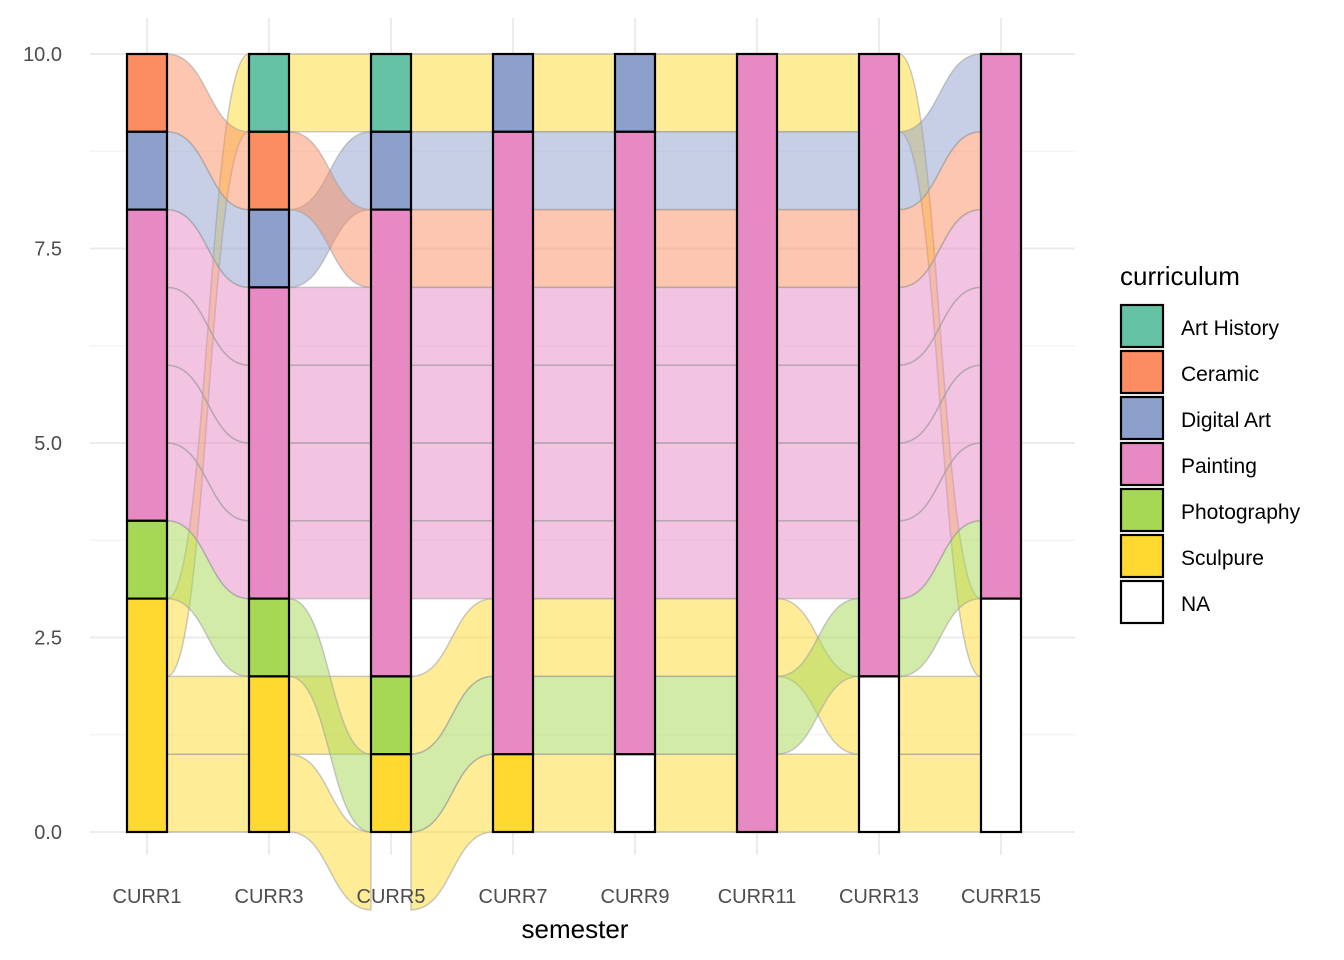 The width and height of the screenshot is (1344, 960). I want to click on legend-label: Digital Art, so click(1226, 420).